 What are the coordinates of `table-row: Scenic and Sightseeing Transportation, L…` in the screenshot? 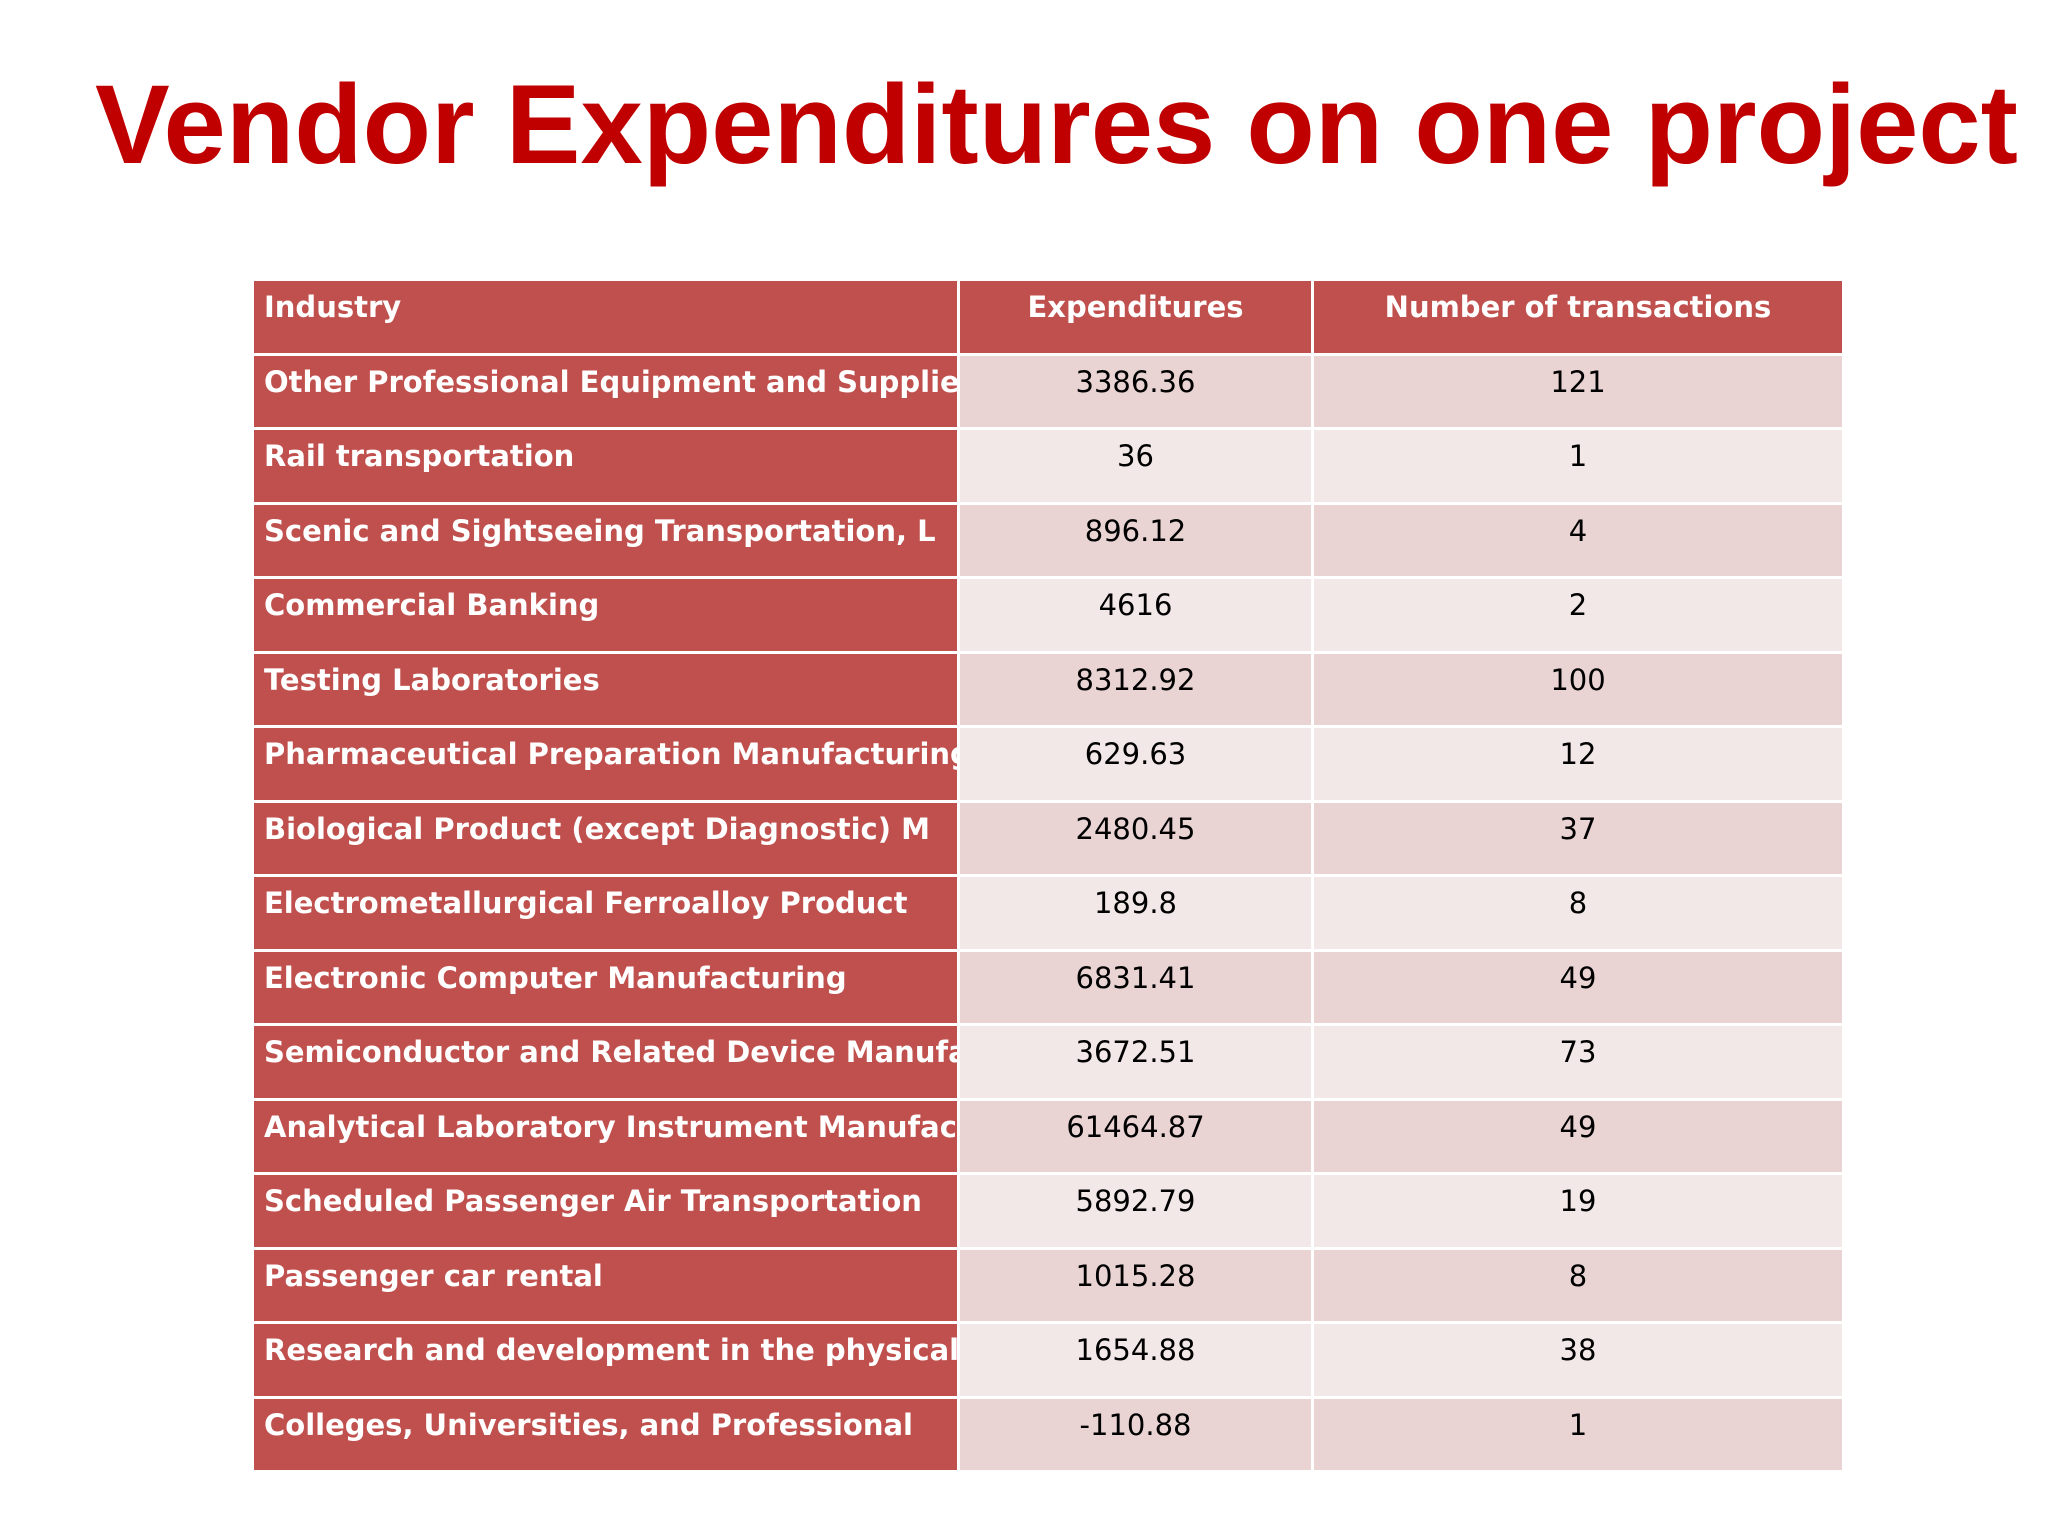 It's located at (1048, 540).